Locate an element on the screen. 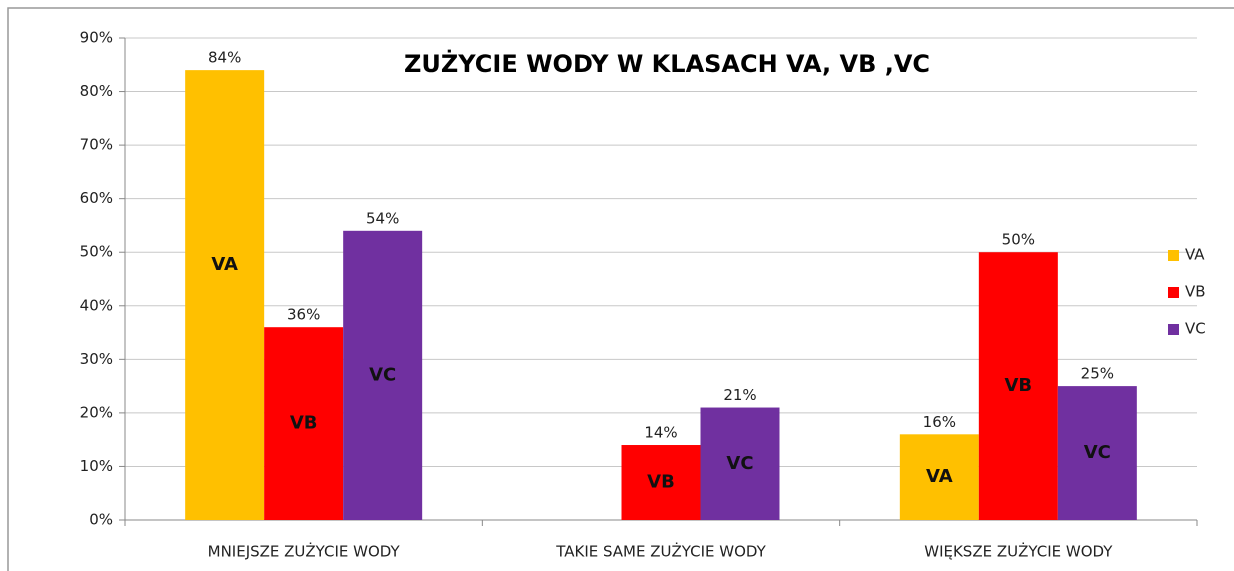 The height and width of the screenshot is (571, 1234). value-label: 14% is located at coordinates (660, 433).